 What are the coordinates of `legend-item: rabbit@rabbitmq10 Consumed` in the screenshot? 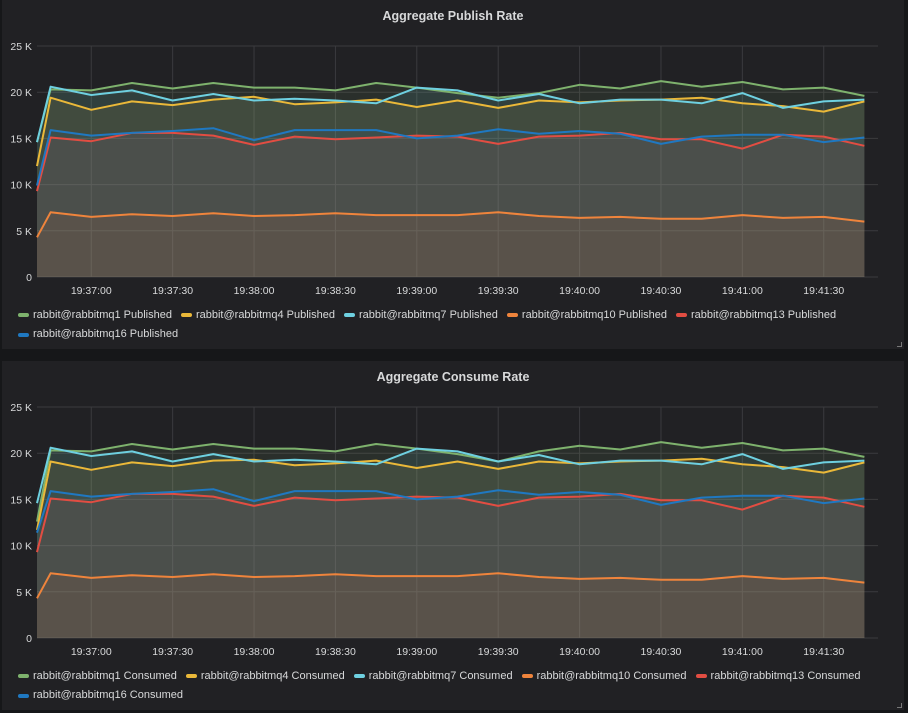 It's located at (604, 676).